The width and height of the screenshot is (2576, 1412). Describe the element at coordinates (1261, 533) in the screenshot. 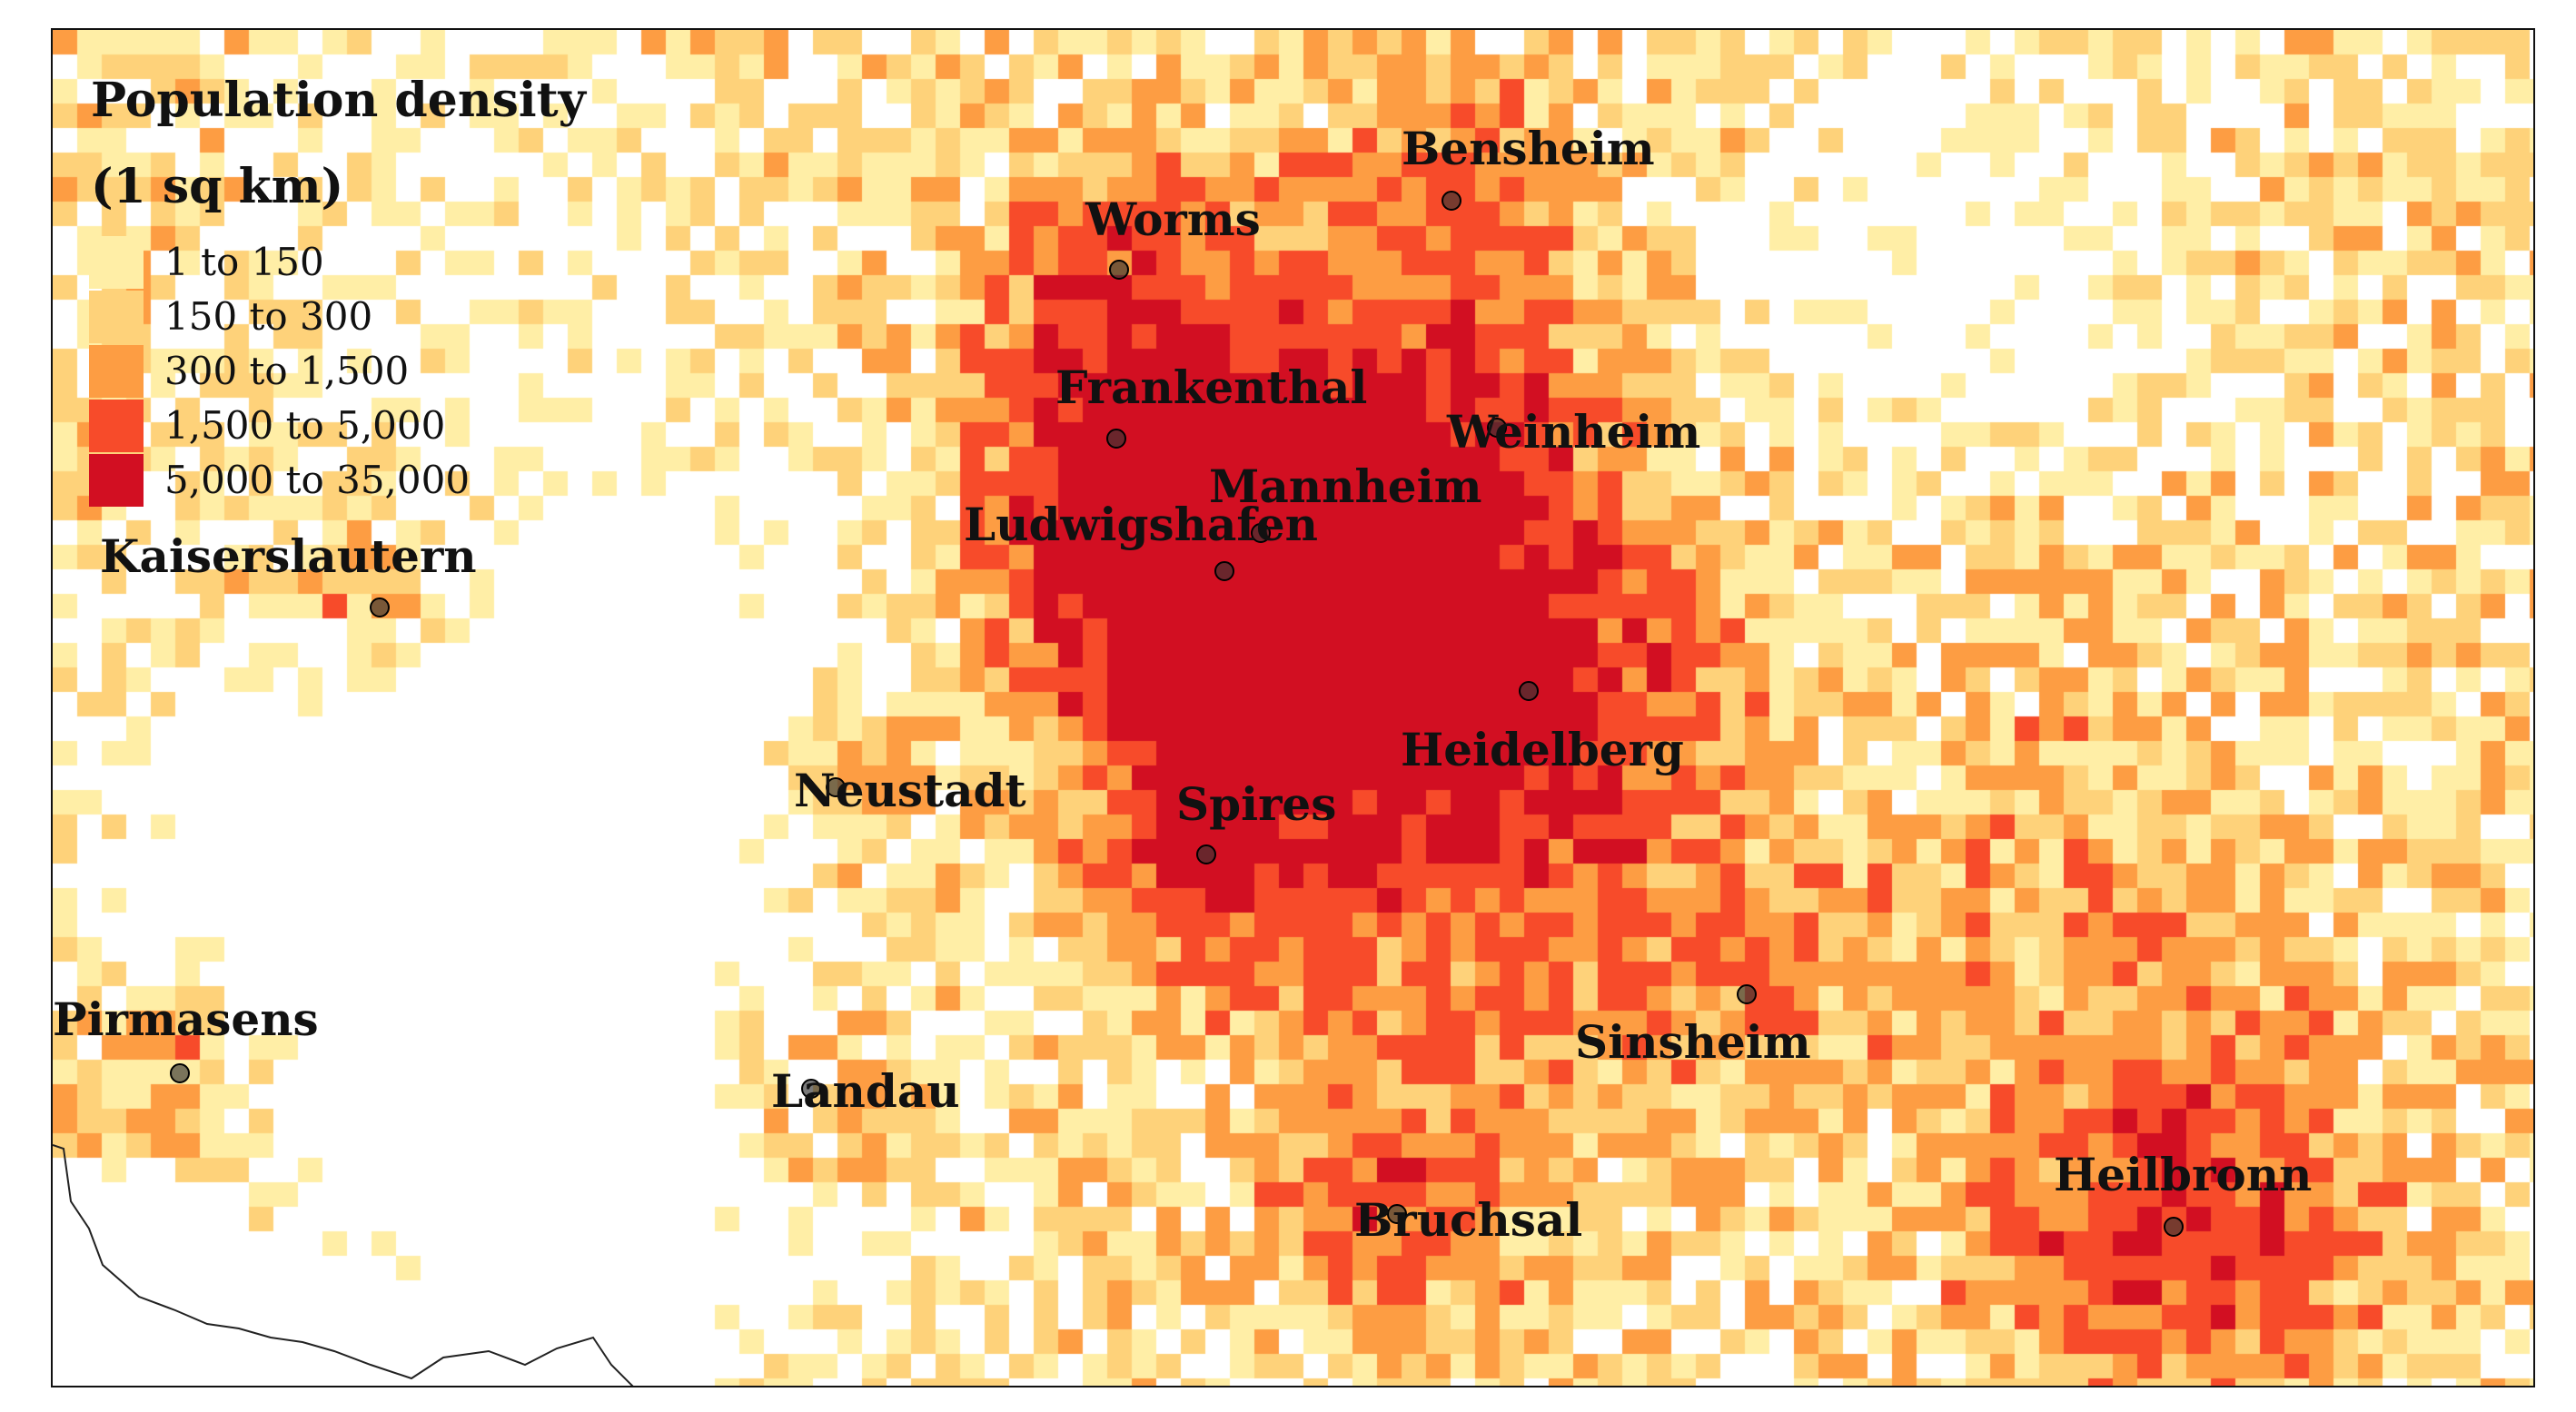

I see `city-marker-mannheim` at that location.